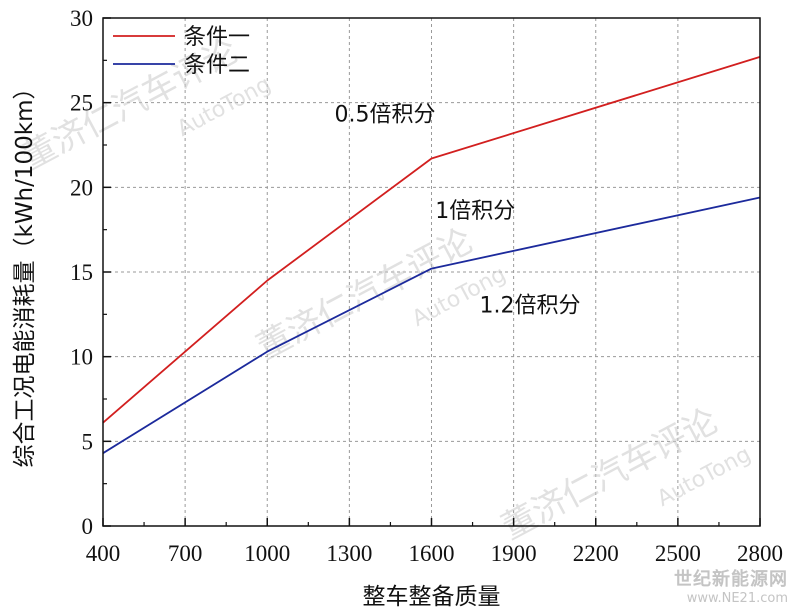 This screenshot has height=612, width=800. I want to click on x-tick-label: 700, so click(185, 553).